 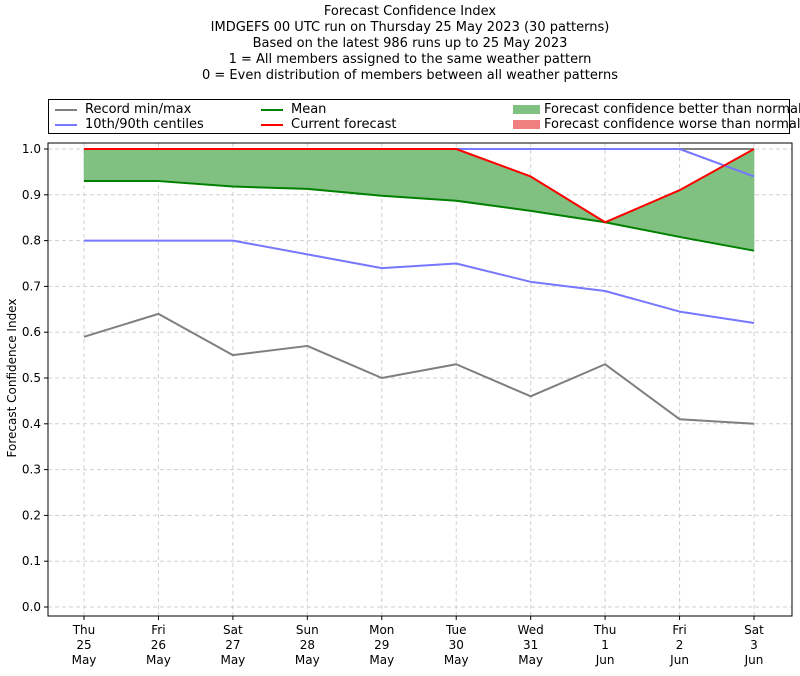 I want to click on legend-swatch-current-forecast, so click(x=272, y=124).